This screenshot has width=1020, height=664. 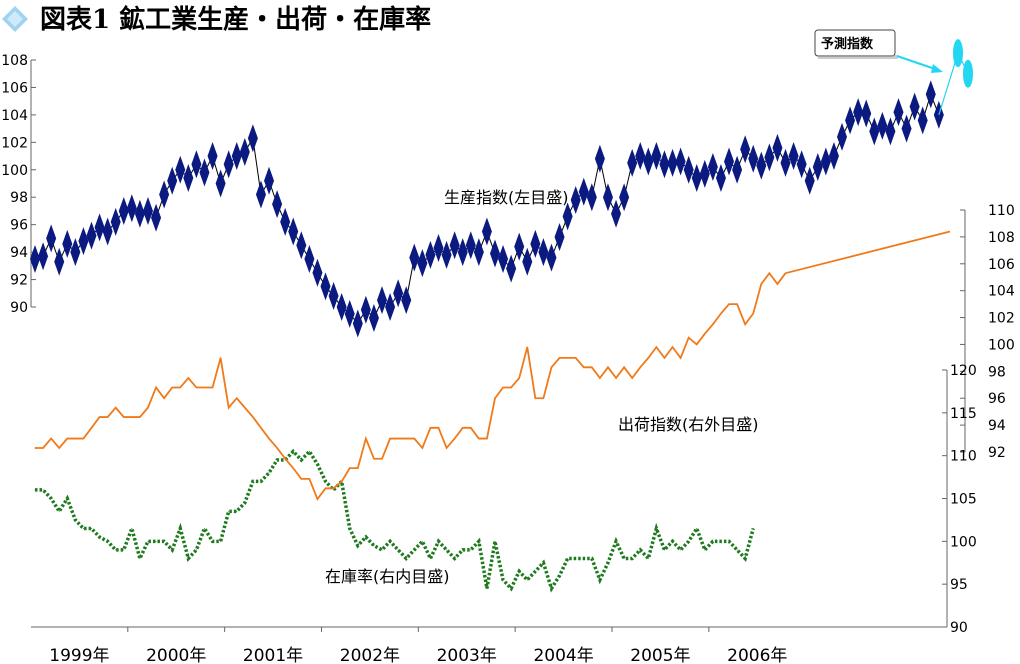 What do you see at coordinates (959, 628) in the screenshot?
I see `right-inner-tick-label: 90` at bounding box center [959, 628].